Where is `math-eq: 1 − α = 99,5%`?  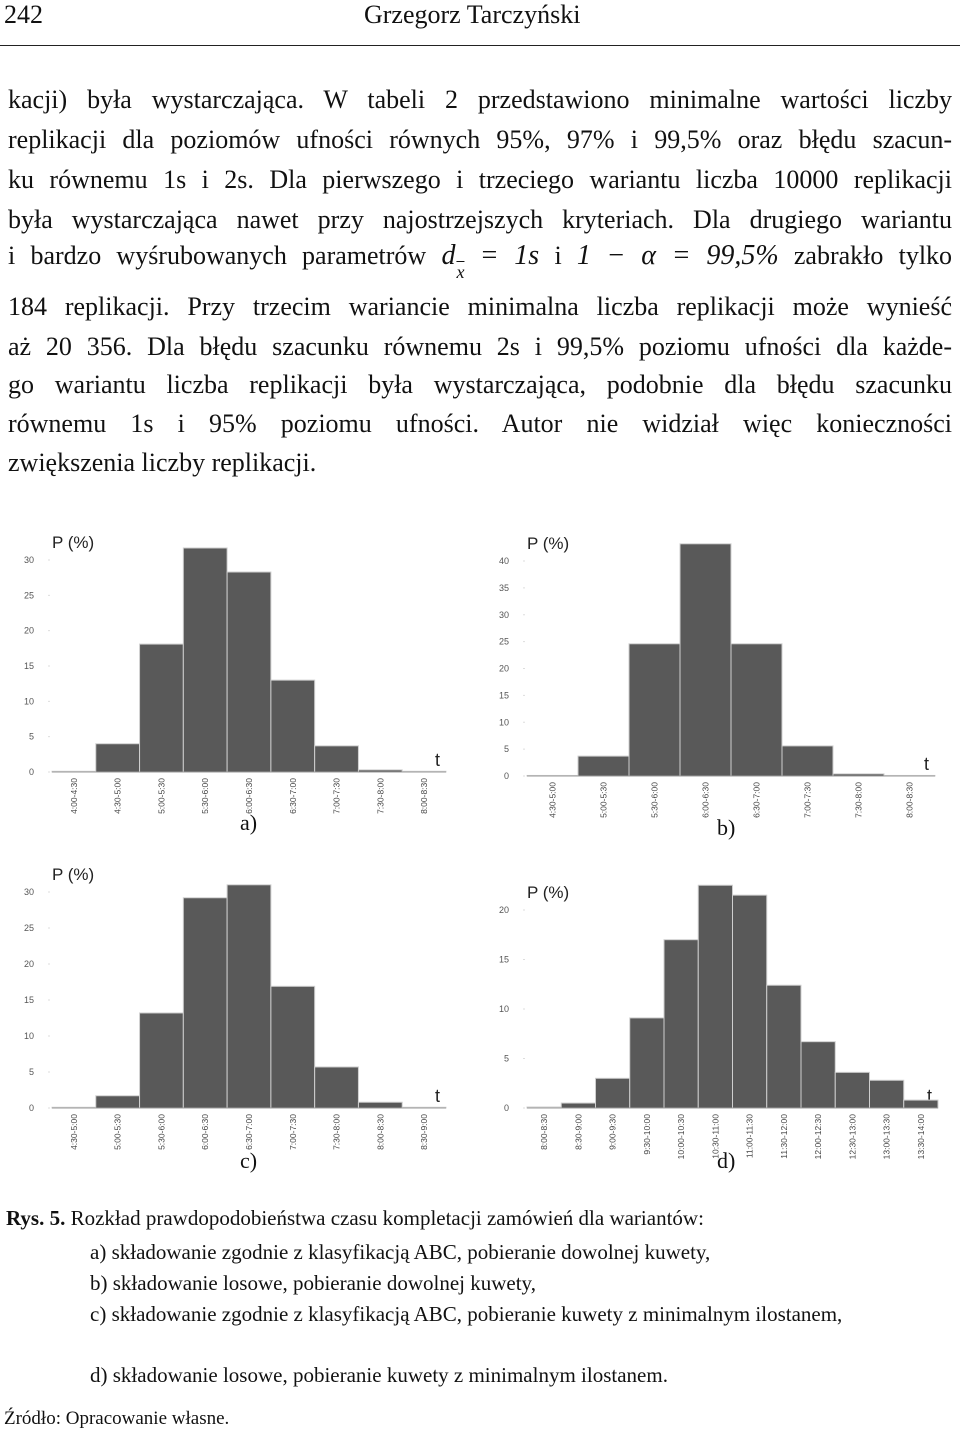
math-eq: 1 − α = 99,5% is located at coordinates (677, 255).